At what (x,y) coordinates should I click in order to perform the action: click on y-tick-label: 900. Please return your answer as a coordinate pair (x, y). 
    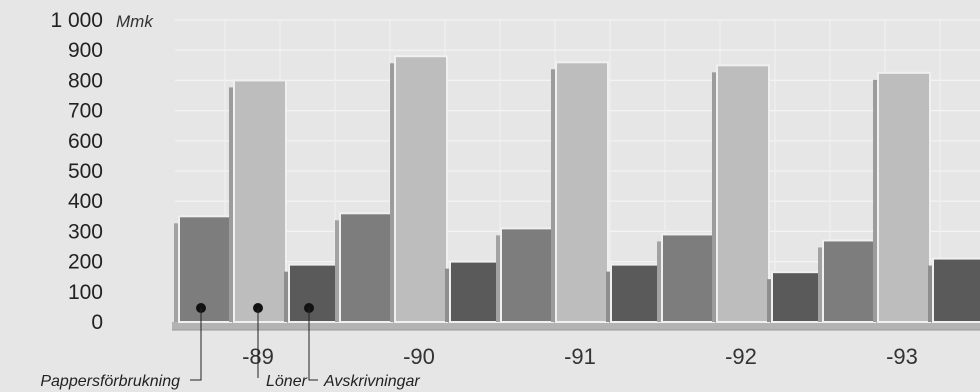
    Looking at the image, I should click on (85, 50).